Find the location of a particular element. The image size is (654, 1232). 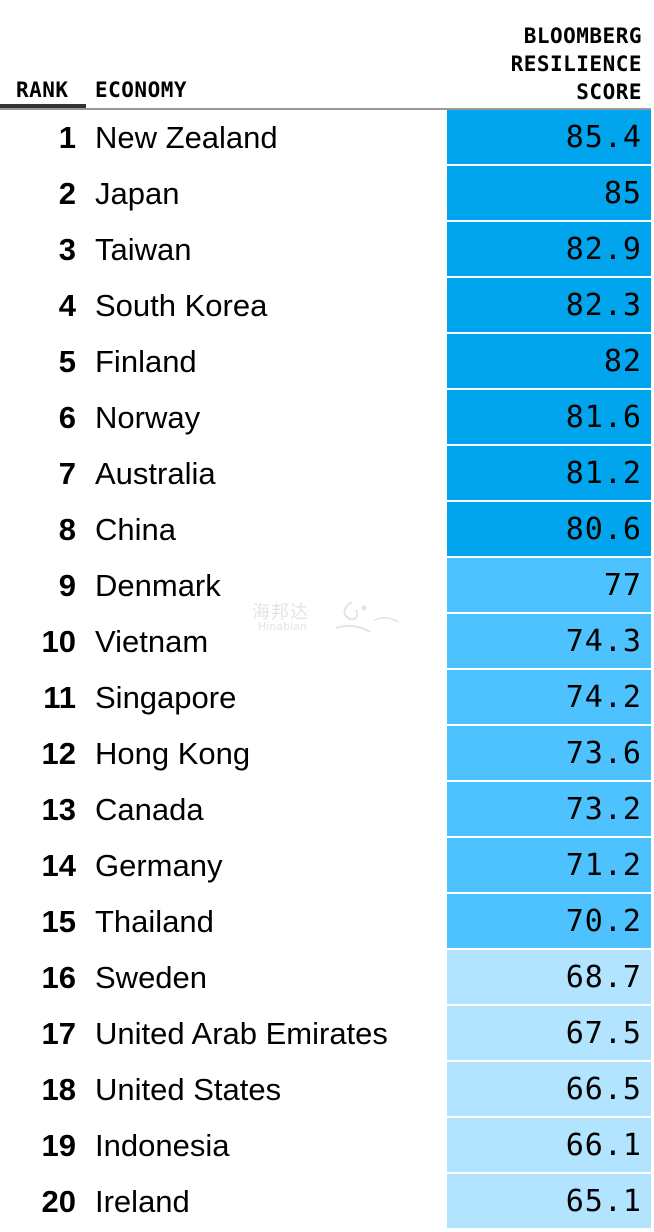

table-row: 11 Singapore 74.2 is located at coordinates (327, 698).